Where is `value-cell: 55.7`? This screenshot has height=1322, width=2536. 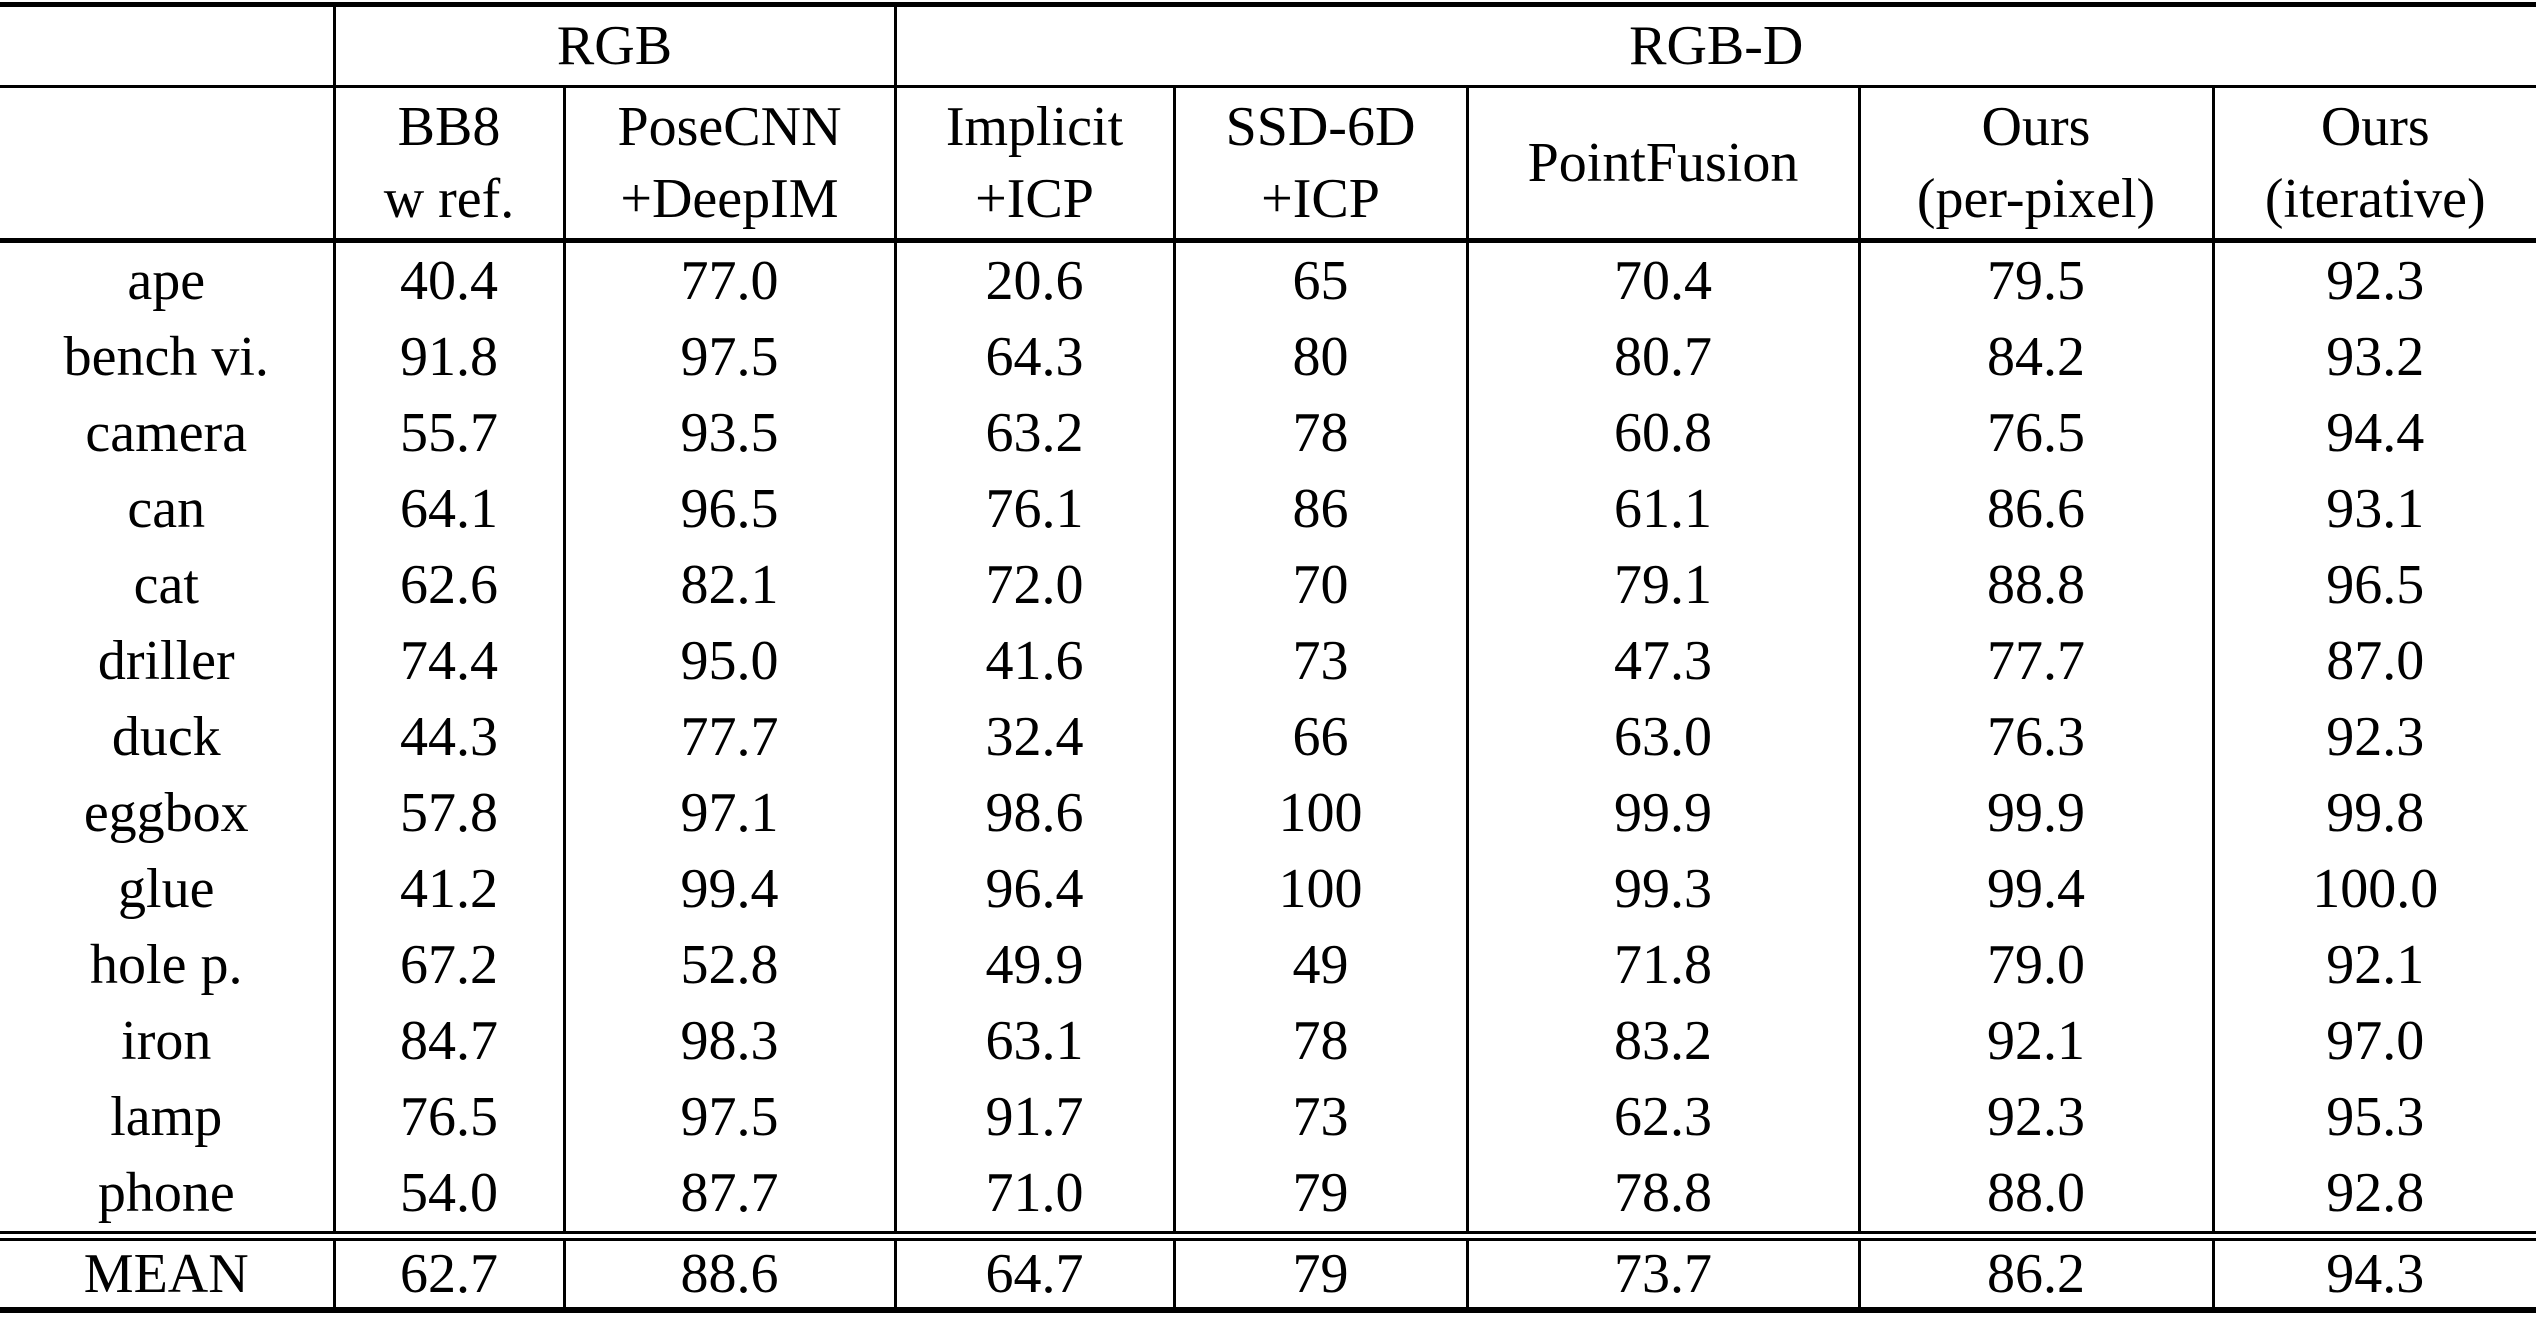 value-cell: 55.7 is located at coordinates (448, 433).